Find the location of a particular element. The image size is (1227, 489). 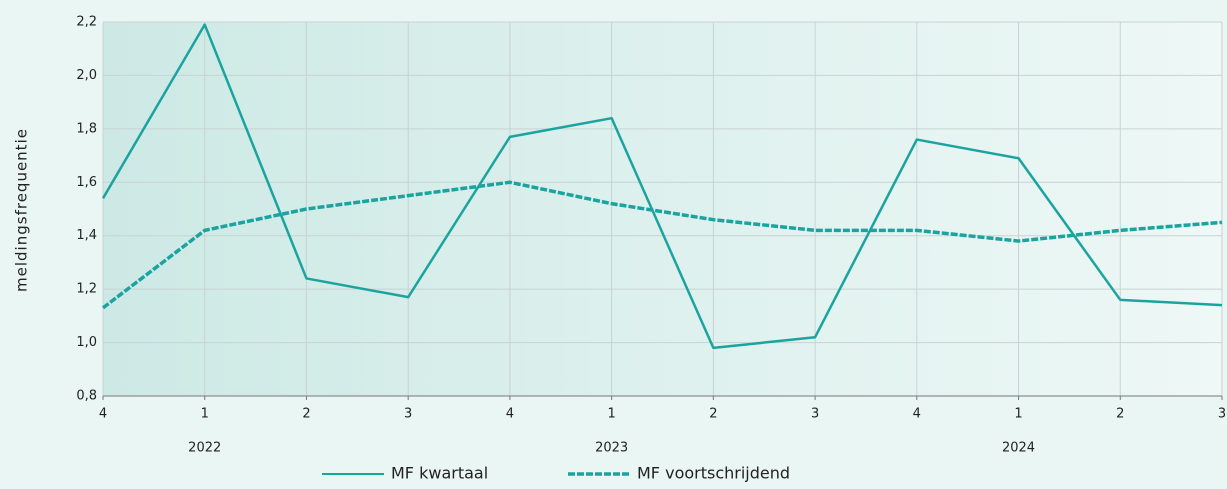

y-tick-label: 2,0 is located at coordinates (86, 75).